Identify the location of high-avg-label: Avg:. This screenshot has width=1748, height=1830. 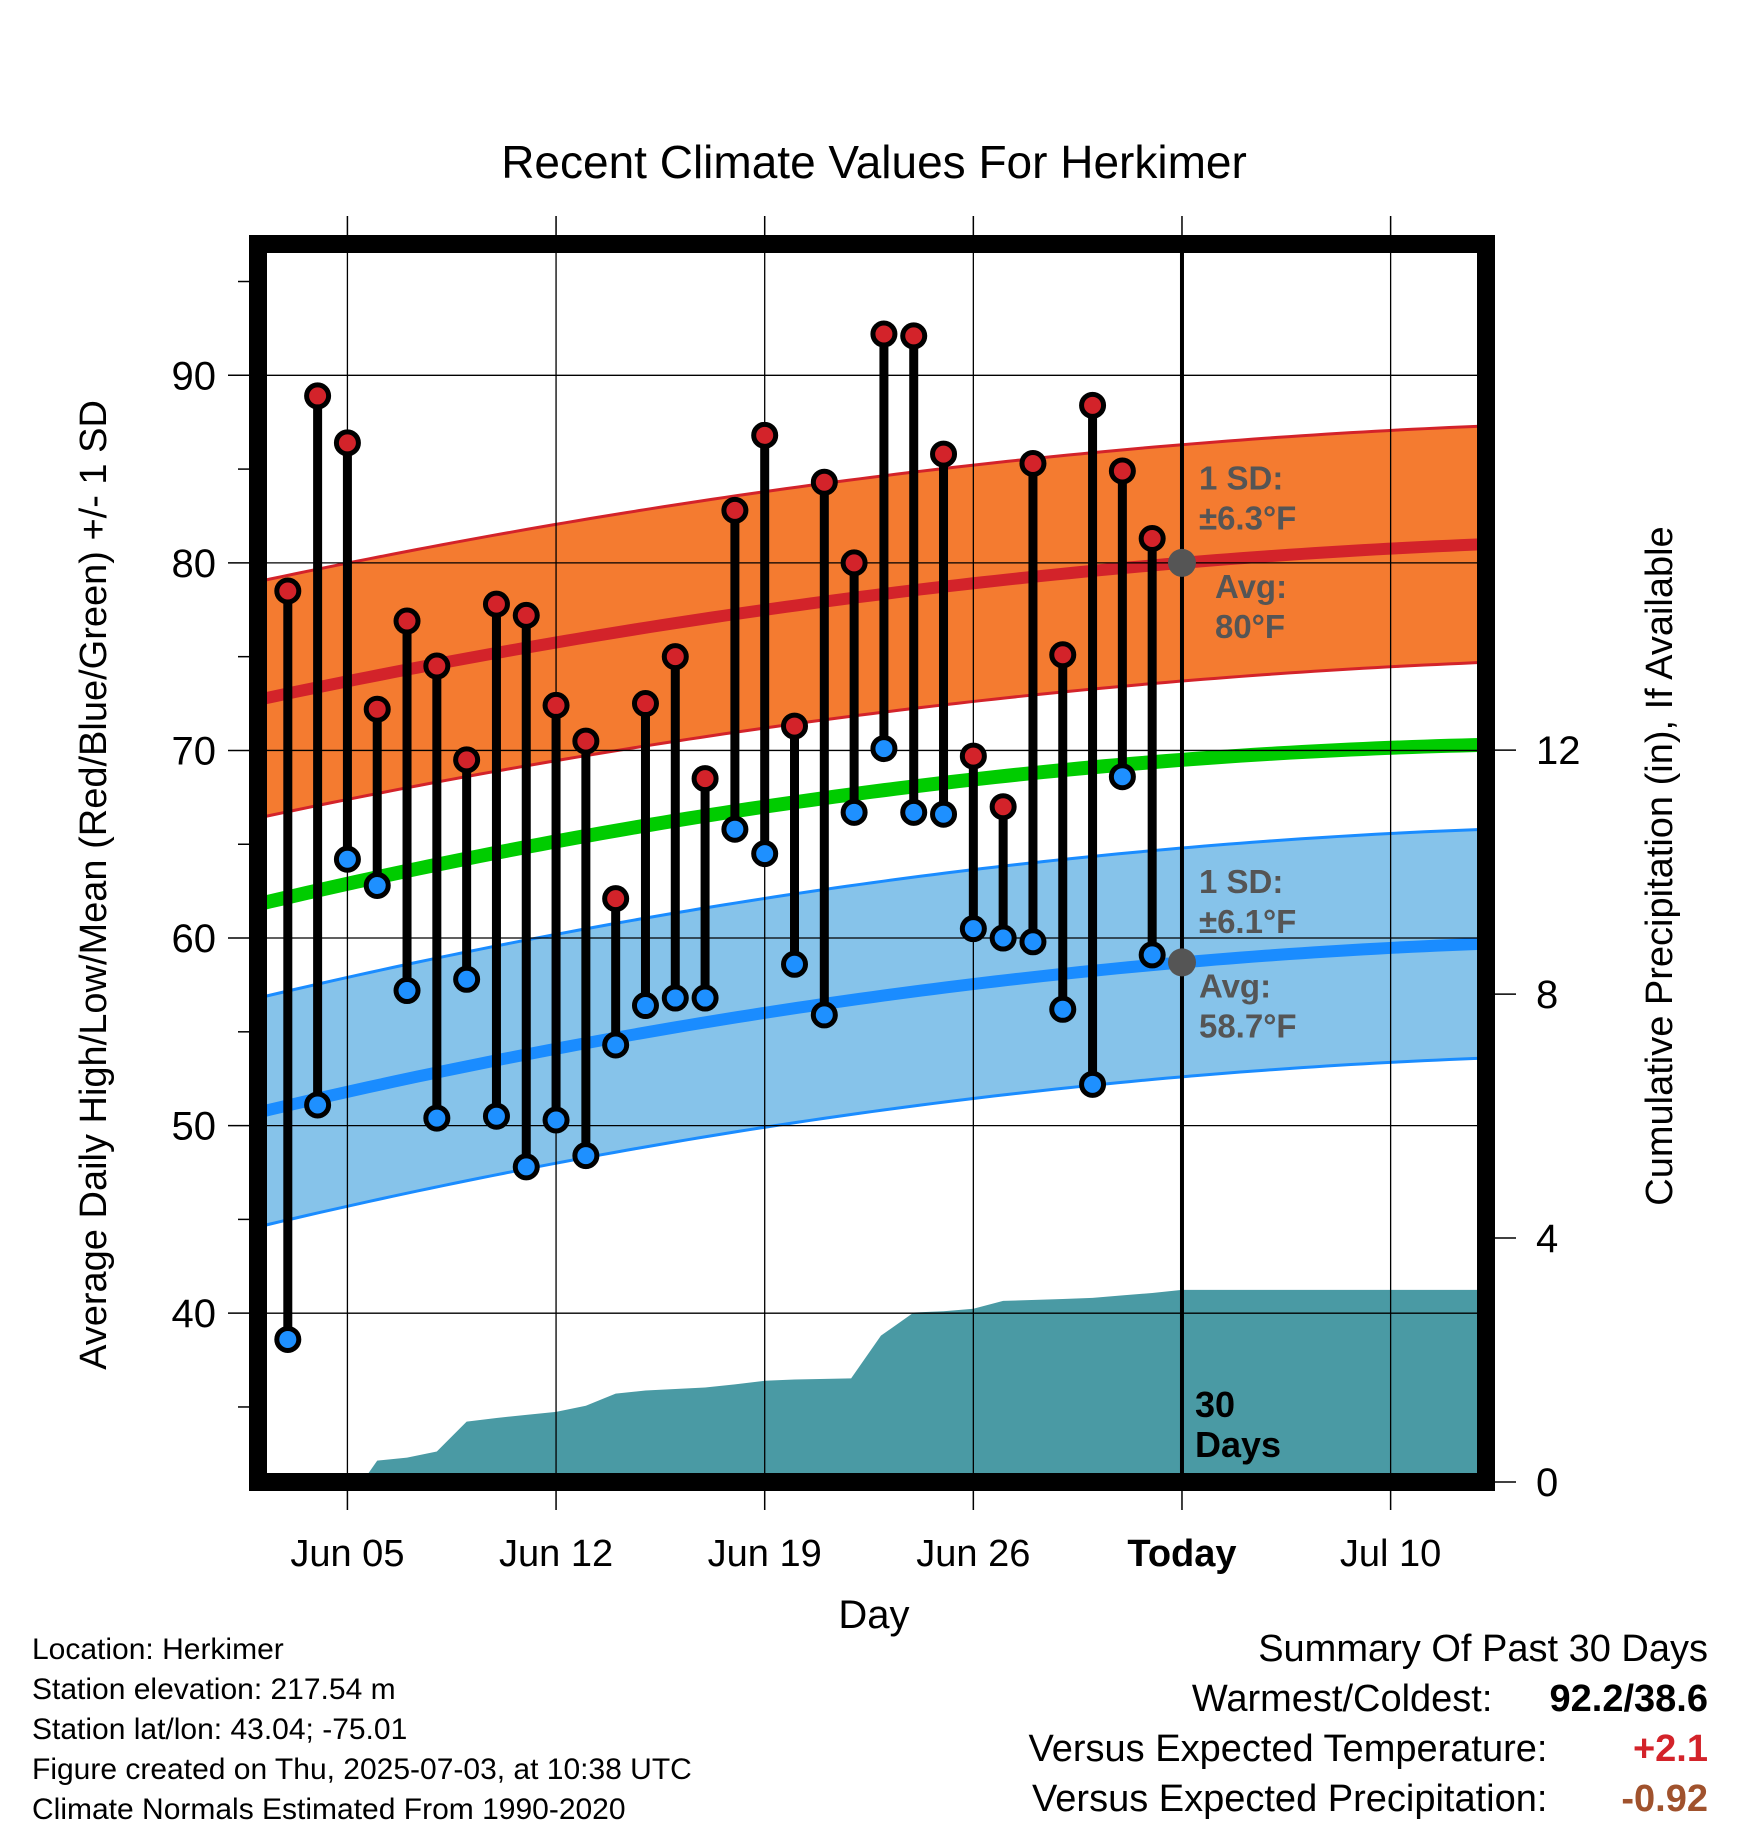
(1251, 586).